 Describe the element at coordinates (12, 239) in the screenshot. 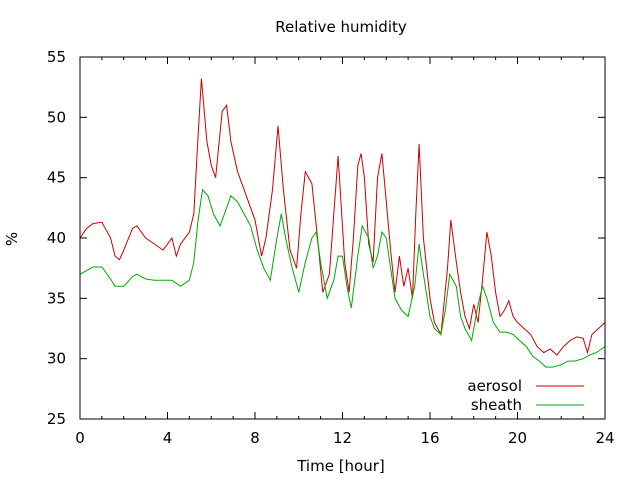

I see `y-axis-label: %` at that location.